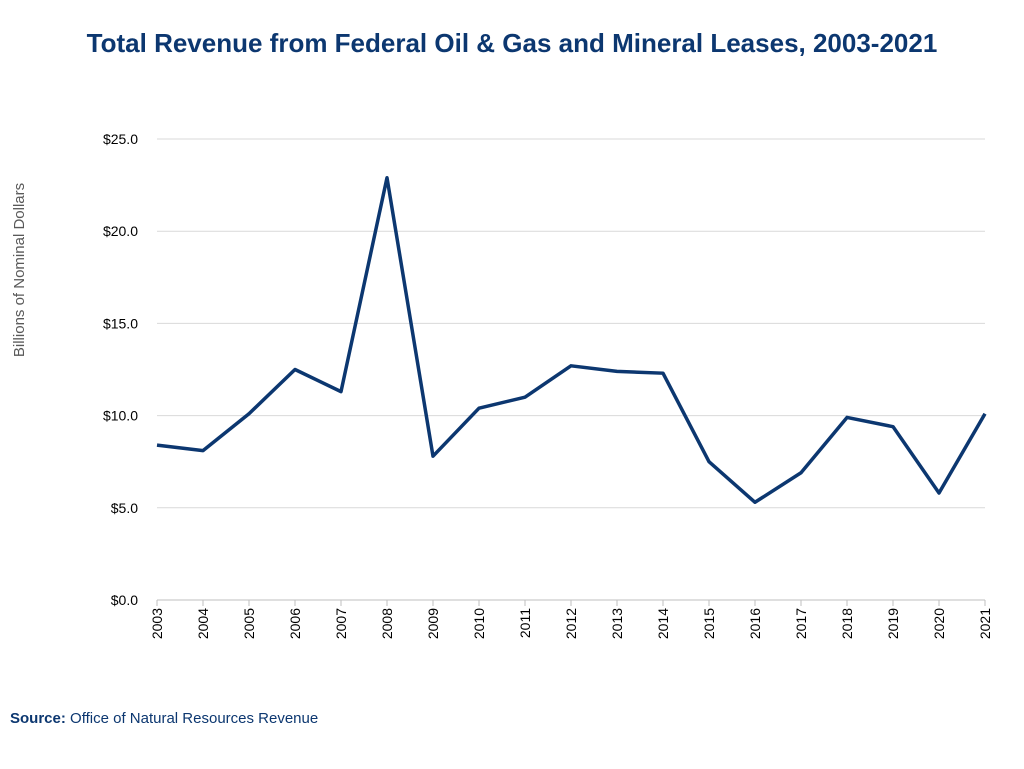  I want to click on x-tick-label: 2010, so click(479, 623).